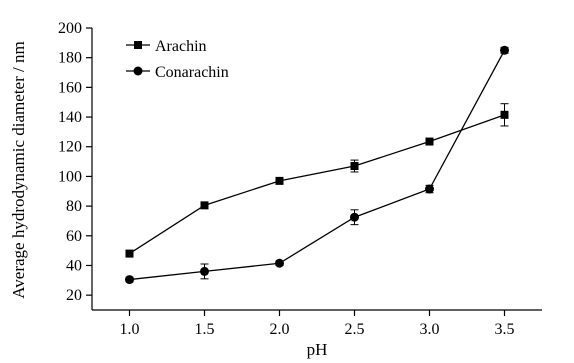  I want to click on y-tick-label: 120, so click(70, 147).